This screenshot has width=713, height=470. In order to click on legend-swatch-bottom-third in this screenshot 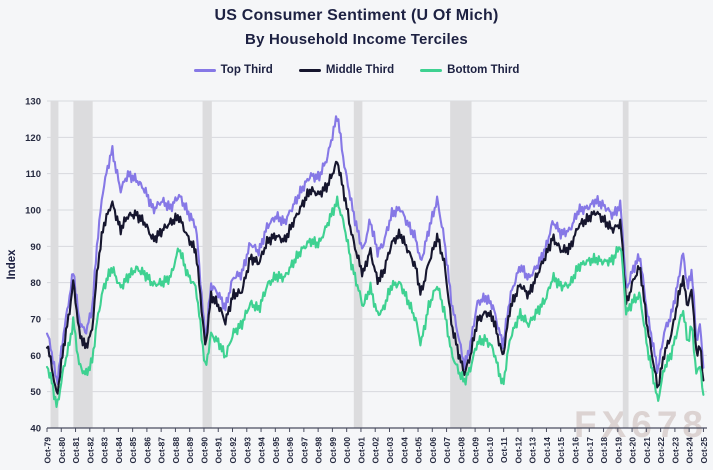, I will do `click(431, 70)`.